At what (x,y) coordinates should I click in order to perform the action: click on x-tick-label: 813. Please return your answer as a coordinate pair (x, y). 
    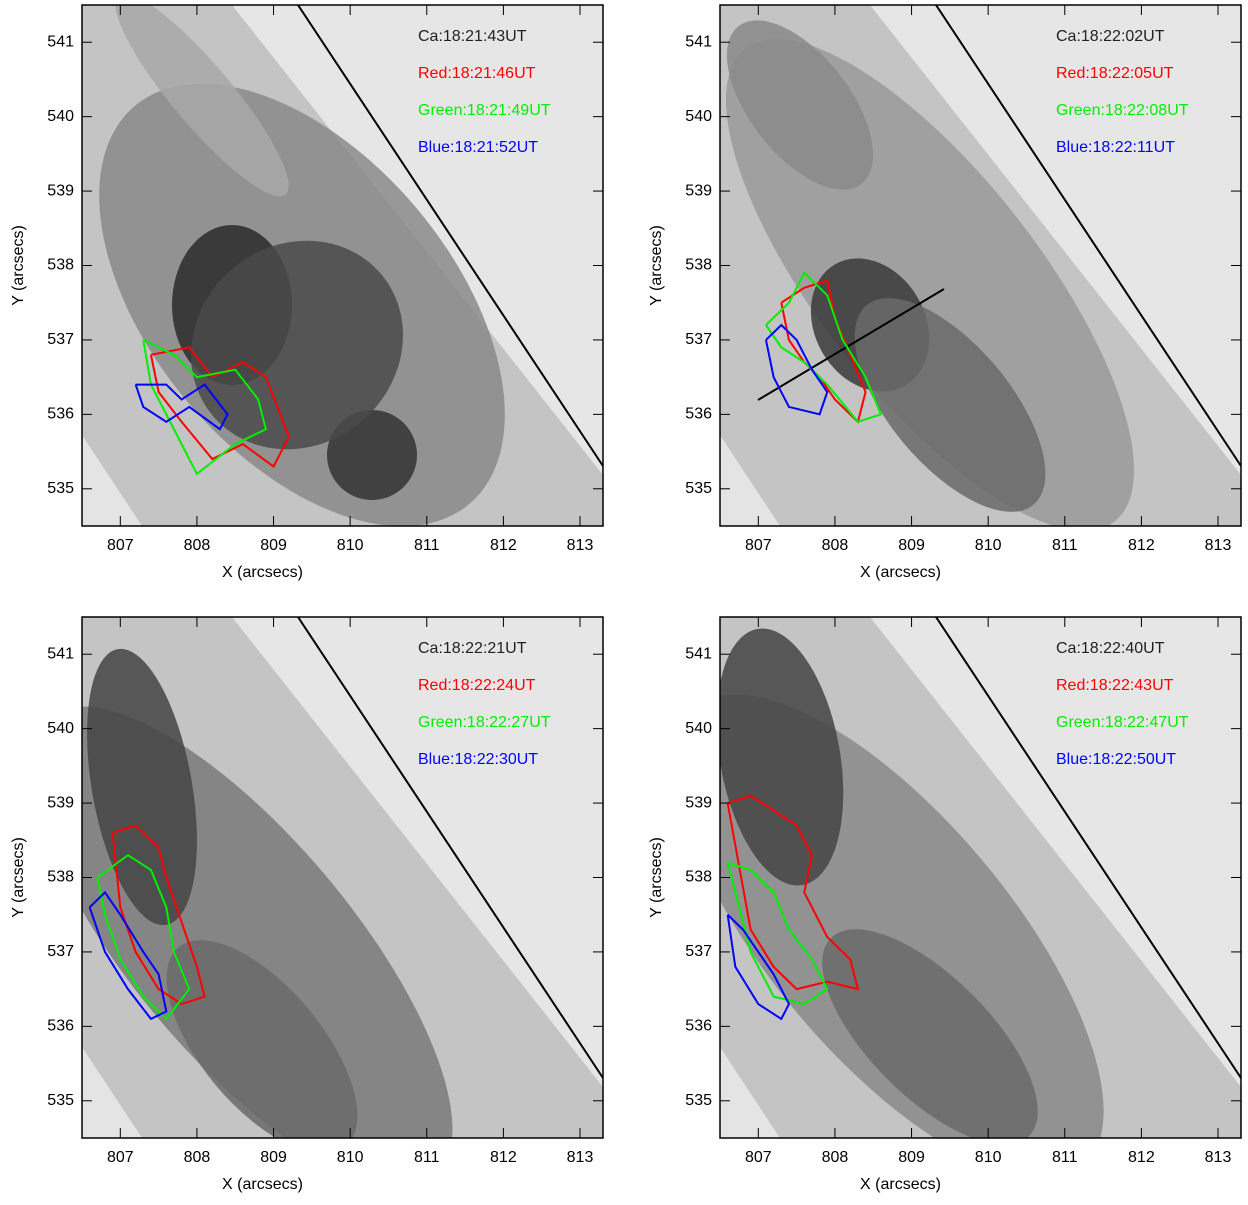
    Looking at the image, I should click on (1218, 1157).